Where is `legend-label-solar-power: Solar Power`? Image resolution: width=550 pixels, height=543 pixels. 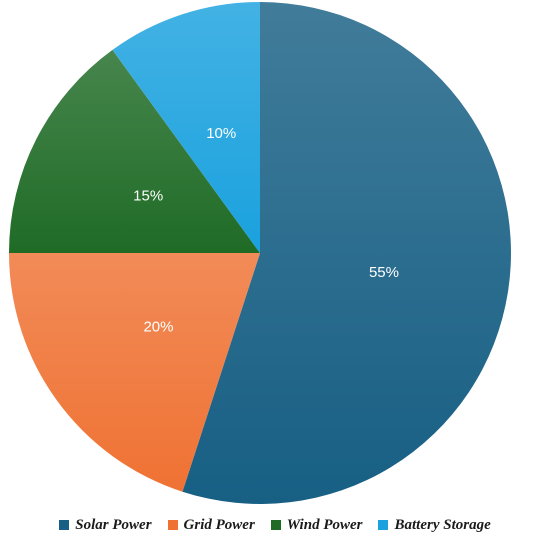 legend-label-solar-power: Solar Power is located at coordinates (113, 524).